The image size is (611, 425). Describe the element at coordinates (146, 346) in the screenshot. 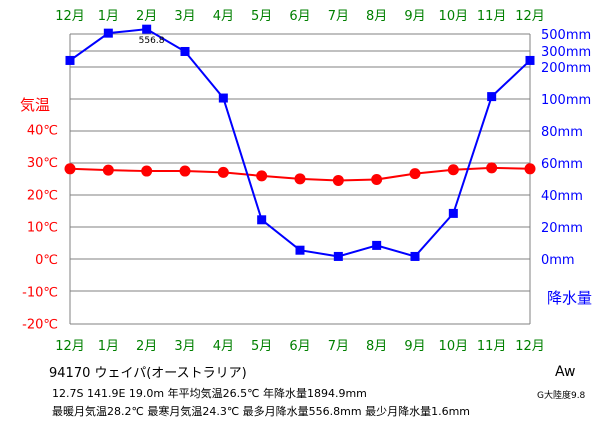

I see `month-label-bottom: 2月` at that location.